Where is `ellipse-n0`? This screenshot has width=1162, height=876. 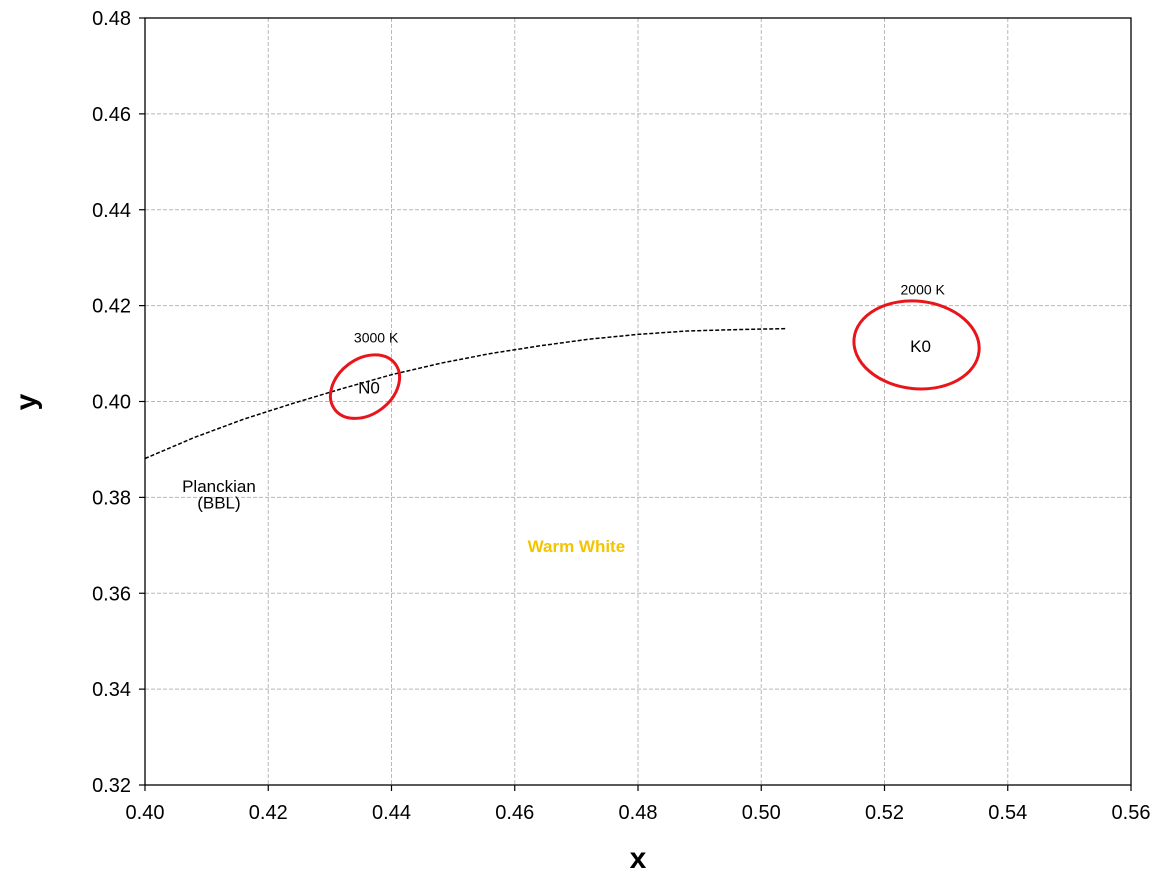
ellipse-n0 is located at coordinates (365, 386).